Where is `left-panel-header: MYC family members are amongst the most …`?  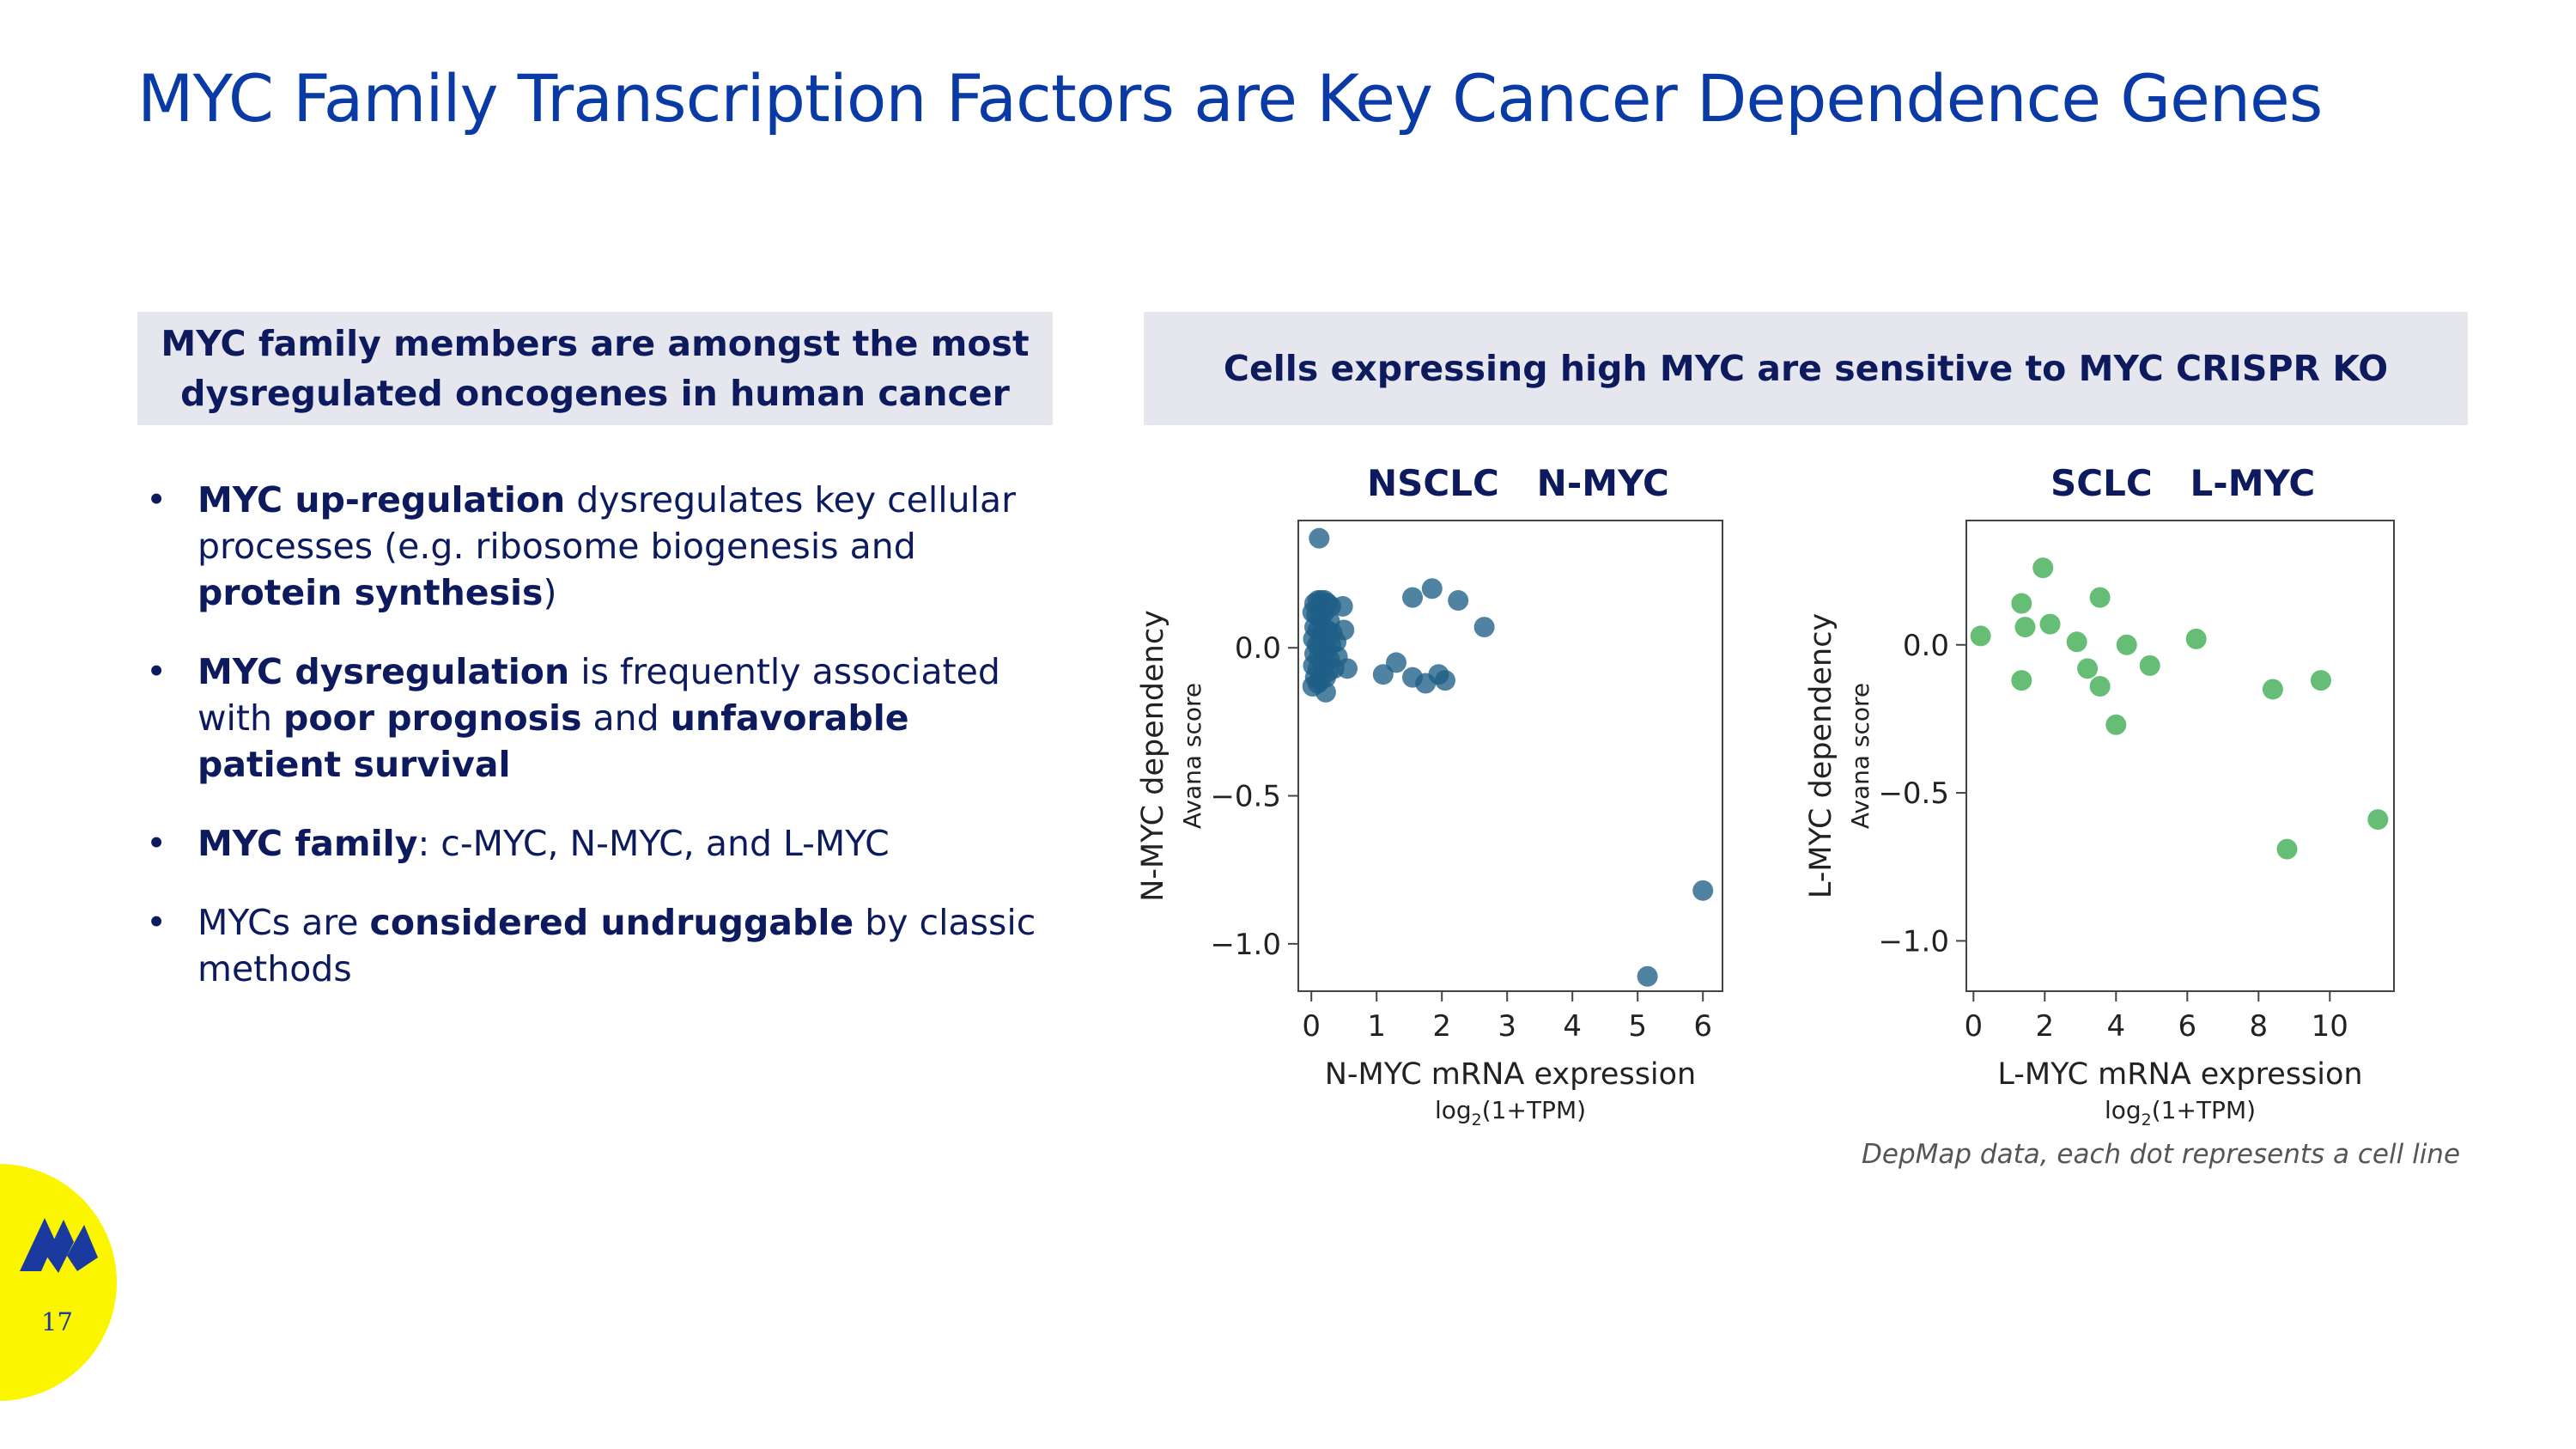
left-panel-header: MYC family members are amongst the most … is located at coordinates (595, 368).